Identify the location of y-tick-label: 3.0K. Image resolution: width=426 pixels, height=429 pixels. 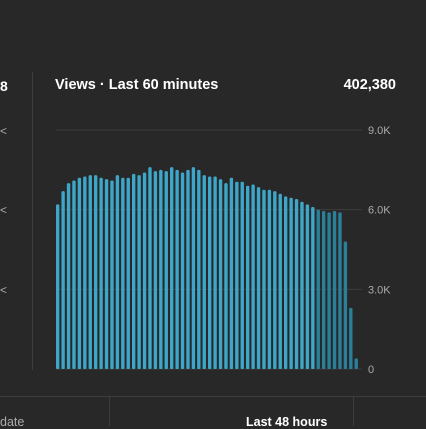
(379, 290).